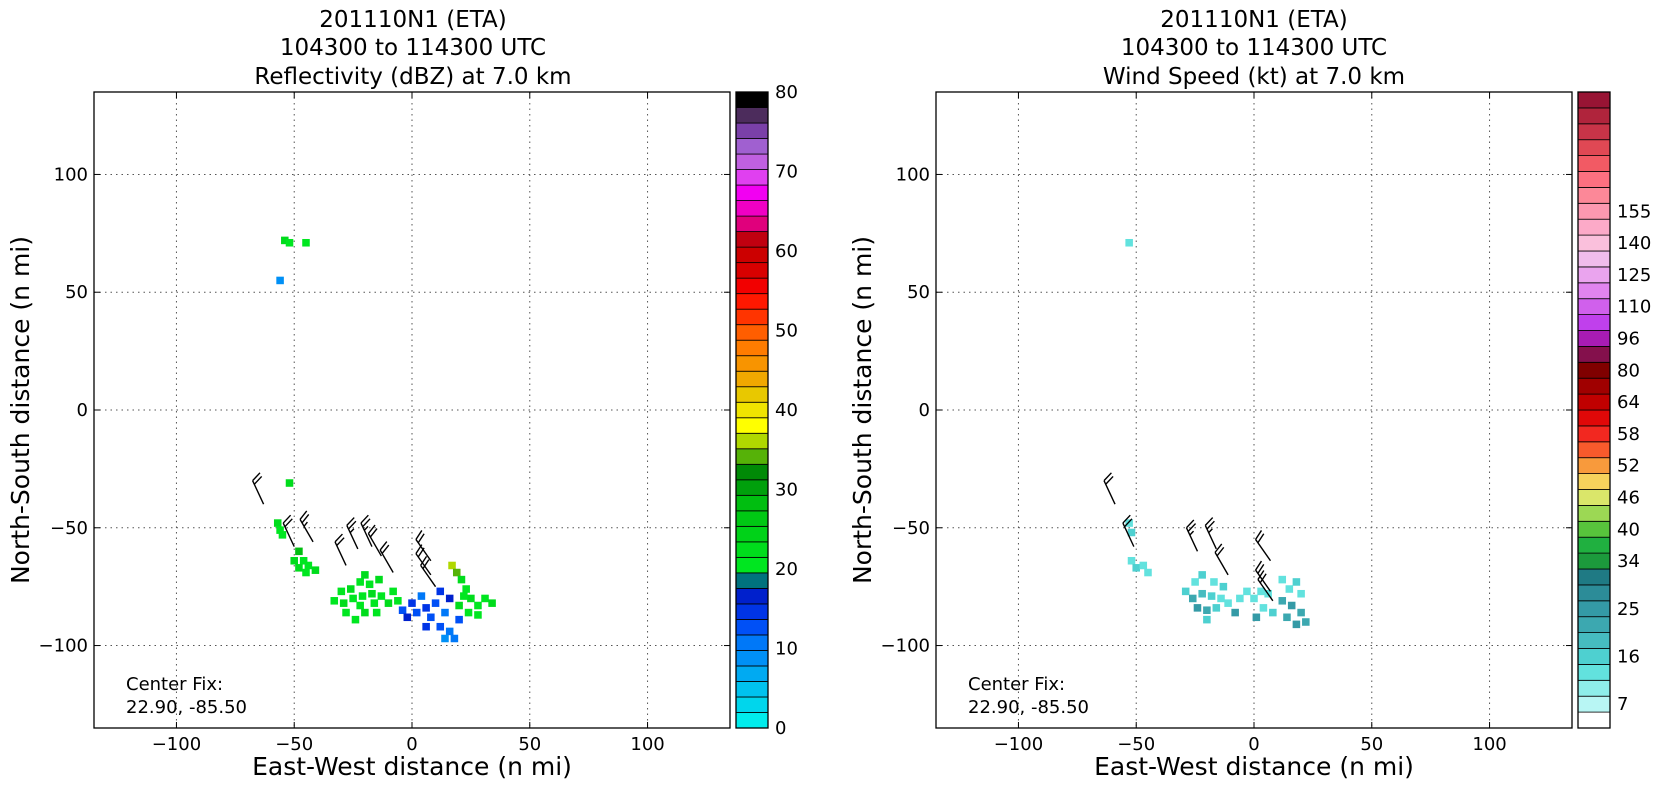  Describe the element at coordinates (1628, 561) in the screenshot. I see `colorbar-tick-label: 34` at that location.